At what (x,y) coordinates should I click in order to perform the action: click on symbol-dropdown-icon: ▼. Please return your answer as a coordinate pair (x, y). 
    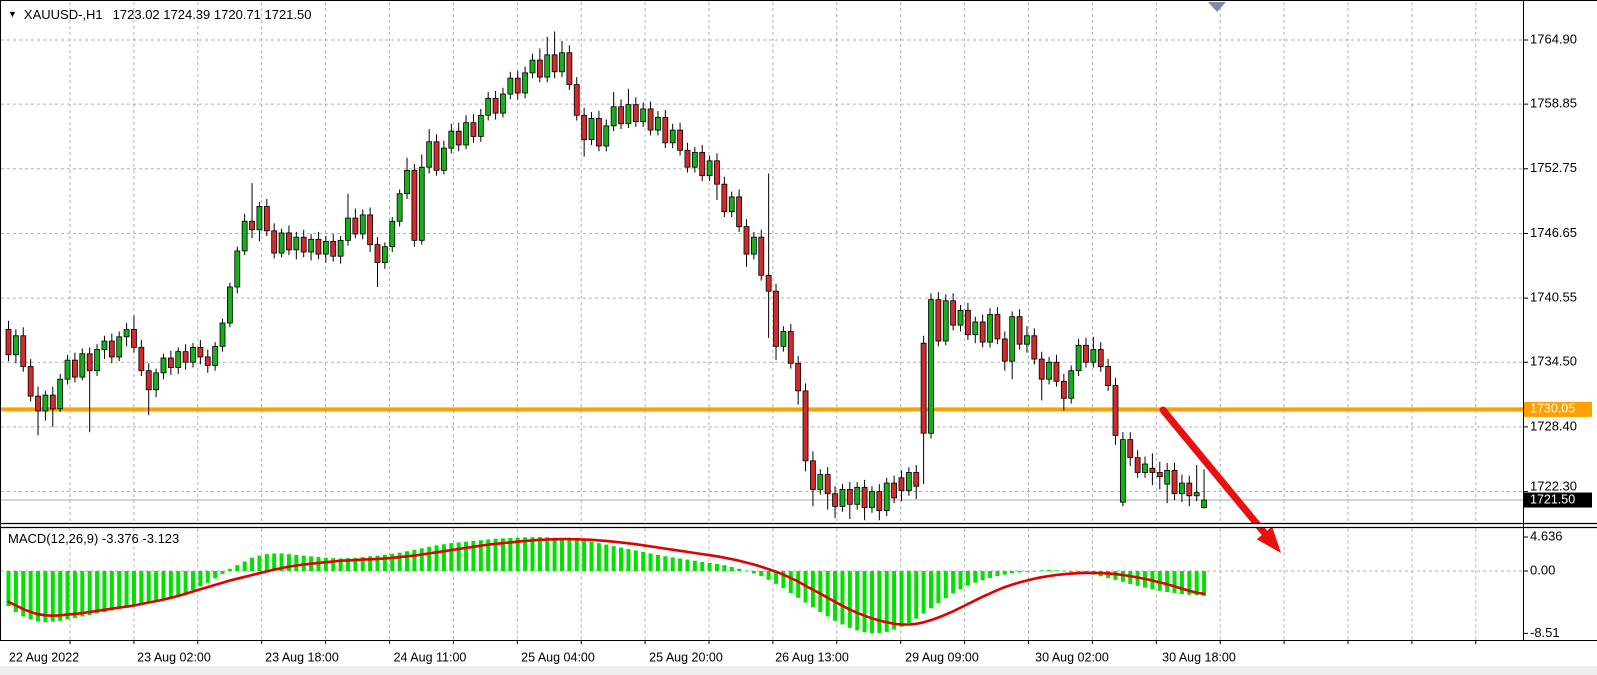
    Looking at the image, I should click on (12, 14).